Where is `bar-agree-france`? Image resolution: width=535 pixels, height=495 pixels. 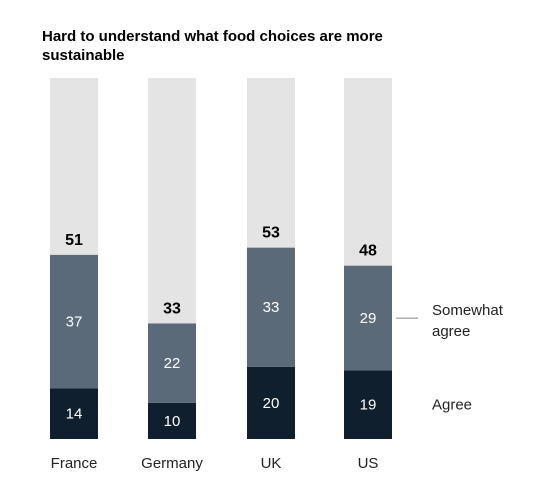
bar-agree-france is located at coordinates (74, 413).